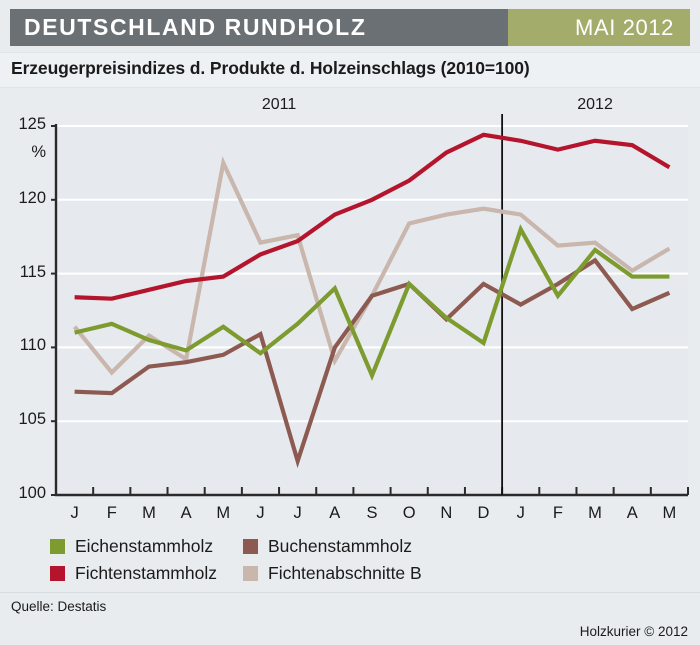  Describe the element at coordinates (32, 493) in the screenshot. I see `y-axis-tick-label: 100` at that location.